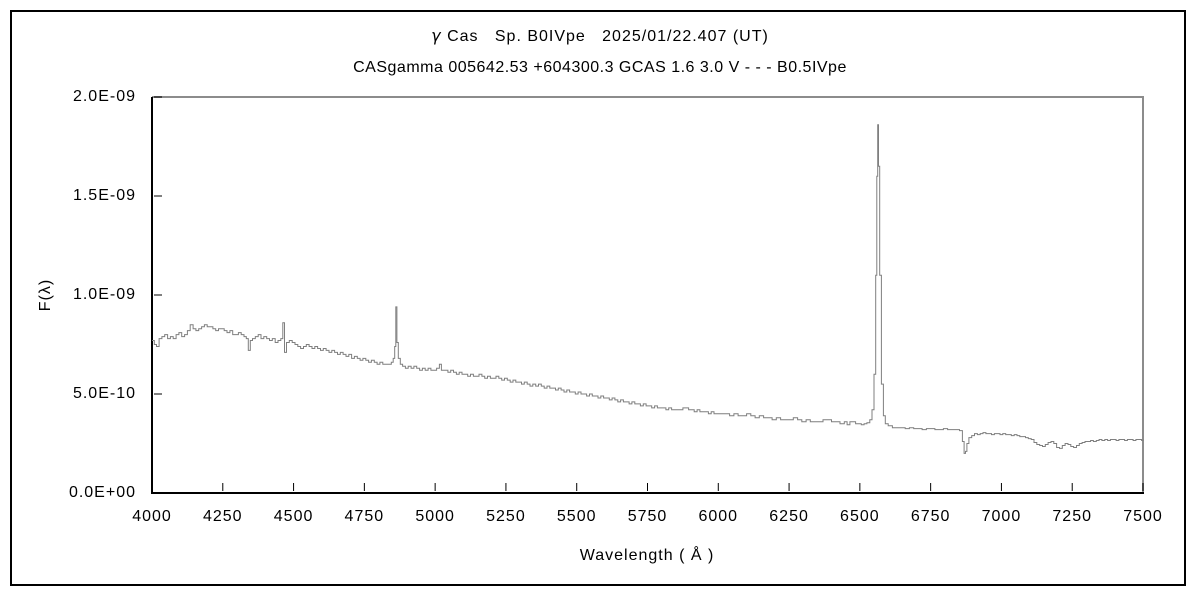  Describe the element at coordinates (647, 516) in the screenshot. I see `x-tick-label: 5750` at that location.